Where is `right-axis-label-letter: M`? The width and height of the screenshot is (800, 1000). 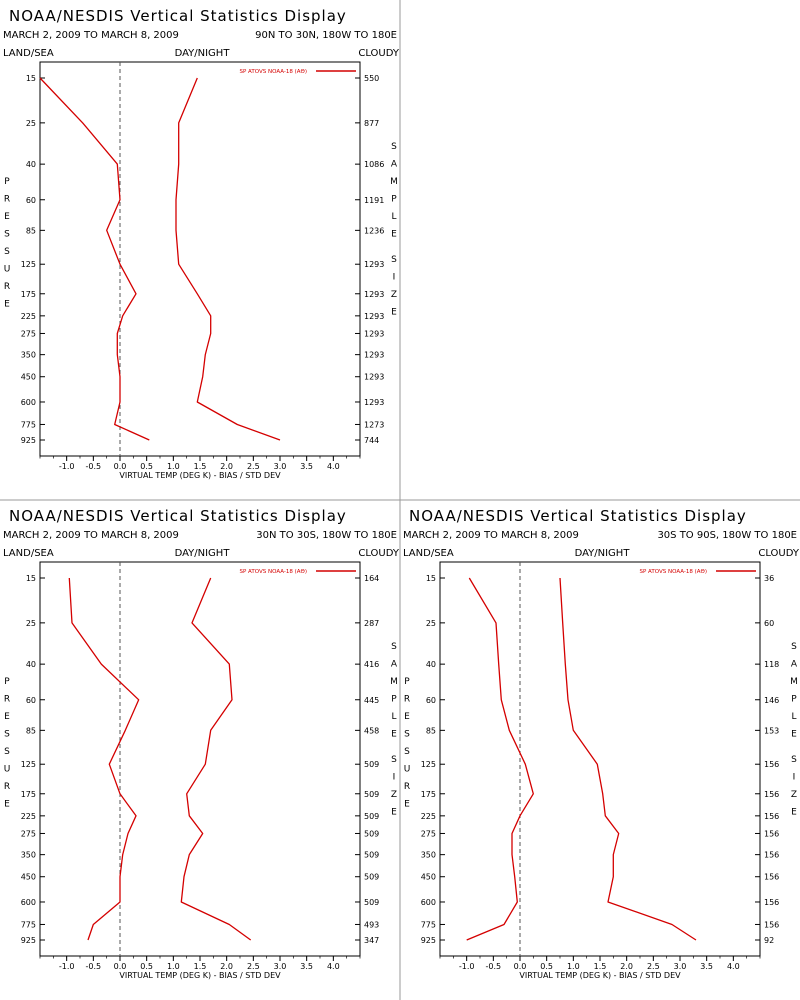
right-axis-label-letter: M is located at coordinates (394, 182).